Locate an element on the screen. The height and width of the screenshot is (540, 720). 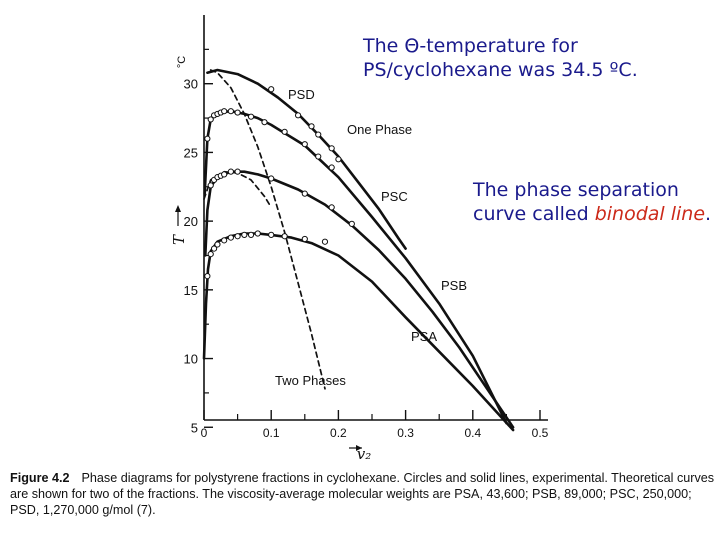
annotation-psc: PSC is located at coordinates (394, 196).